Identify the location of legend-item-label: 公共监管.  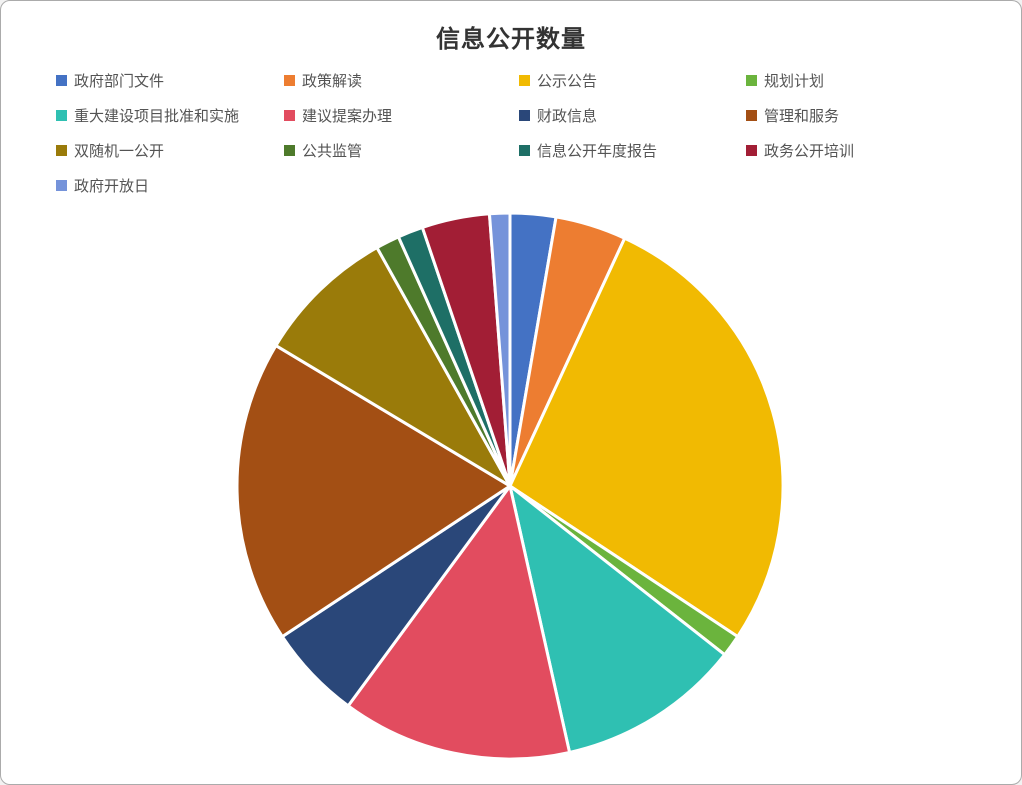
(332, 152).